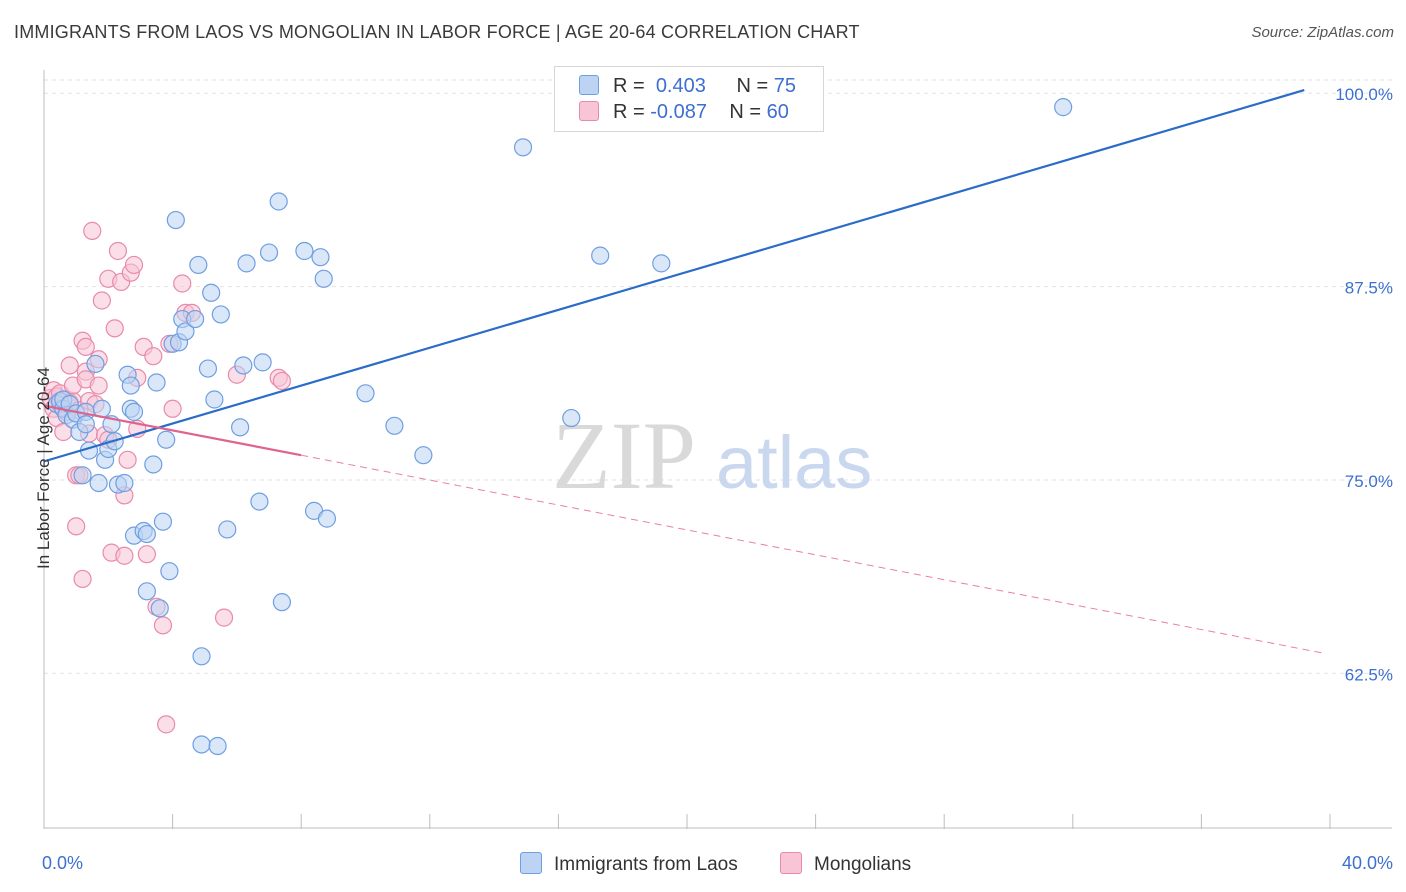  What do you see at coordinates (777, 112) in the screenshot?
I see `n-value-mongolians: 60` at bounding box center [777, 112].